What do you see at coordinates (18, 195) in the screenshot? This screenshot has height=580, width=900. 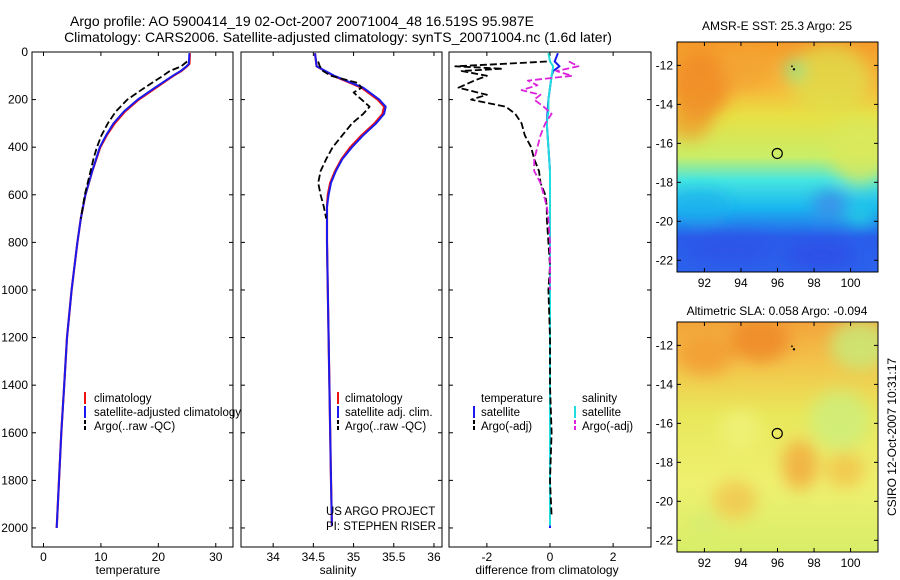 I see `y-tick-label: 600` at bounding box center [18, 195].